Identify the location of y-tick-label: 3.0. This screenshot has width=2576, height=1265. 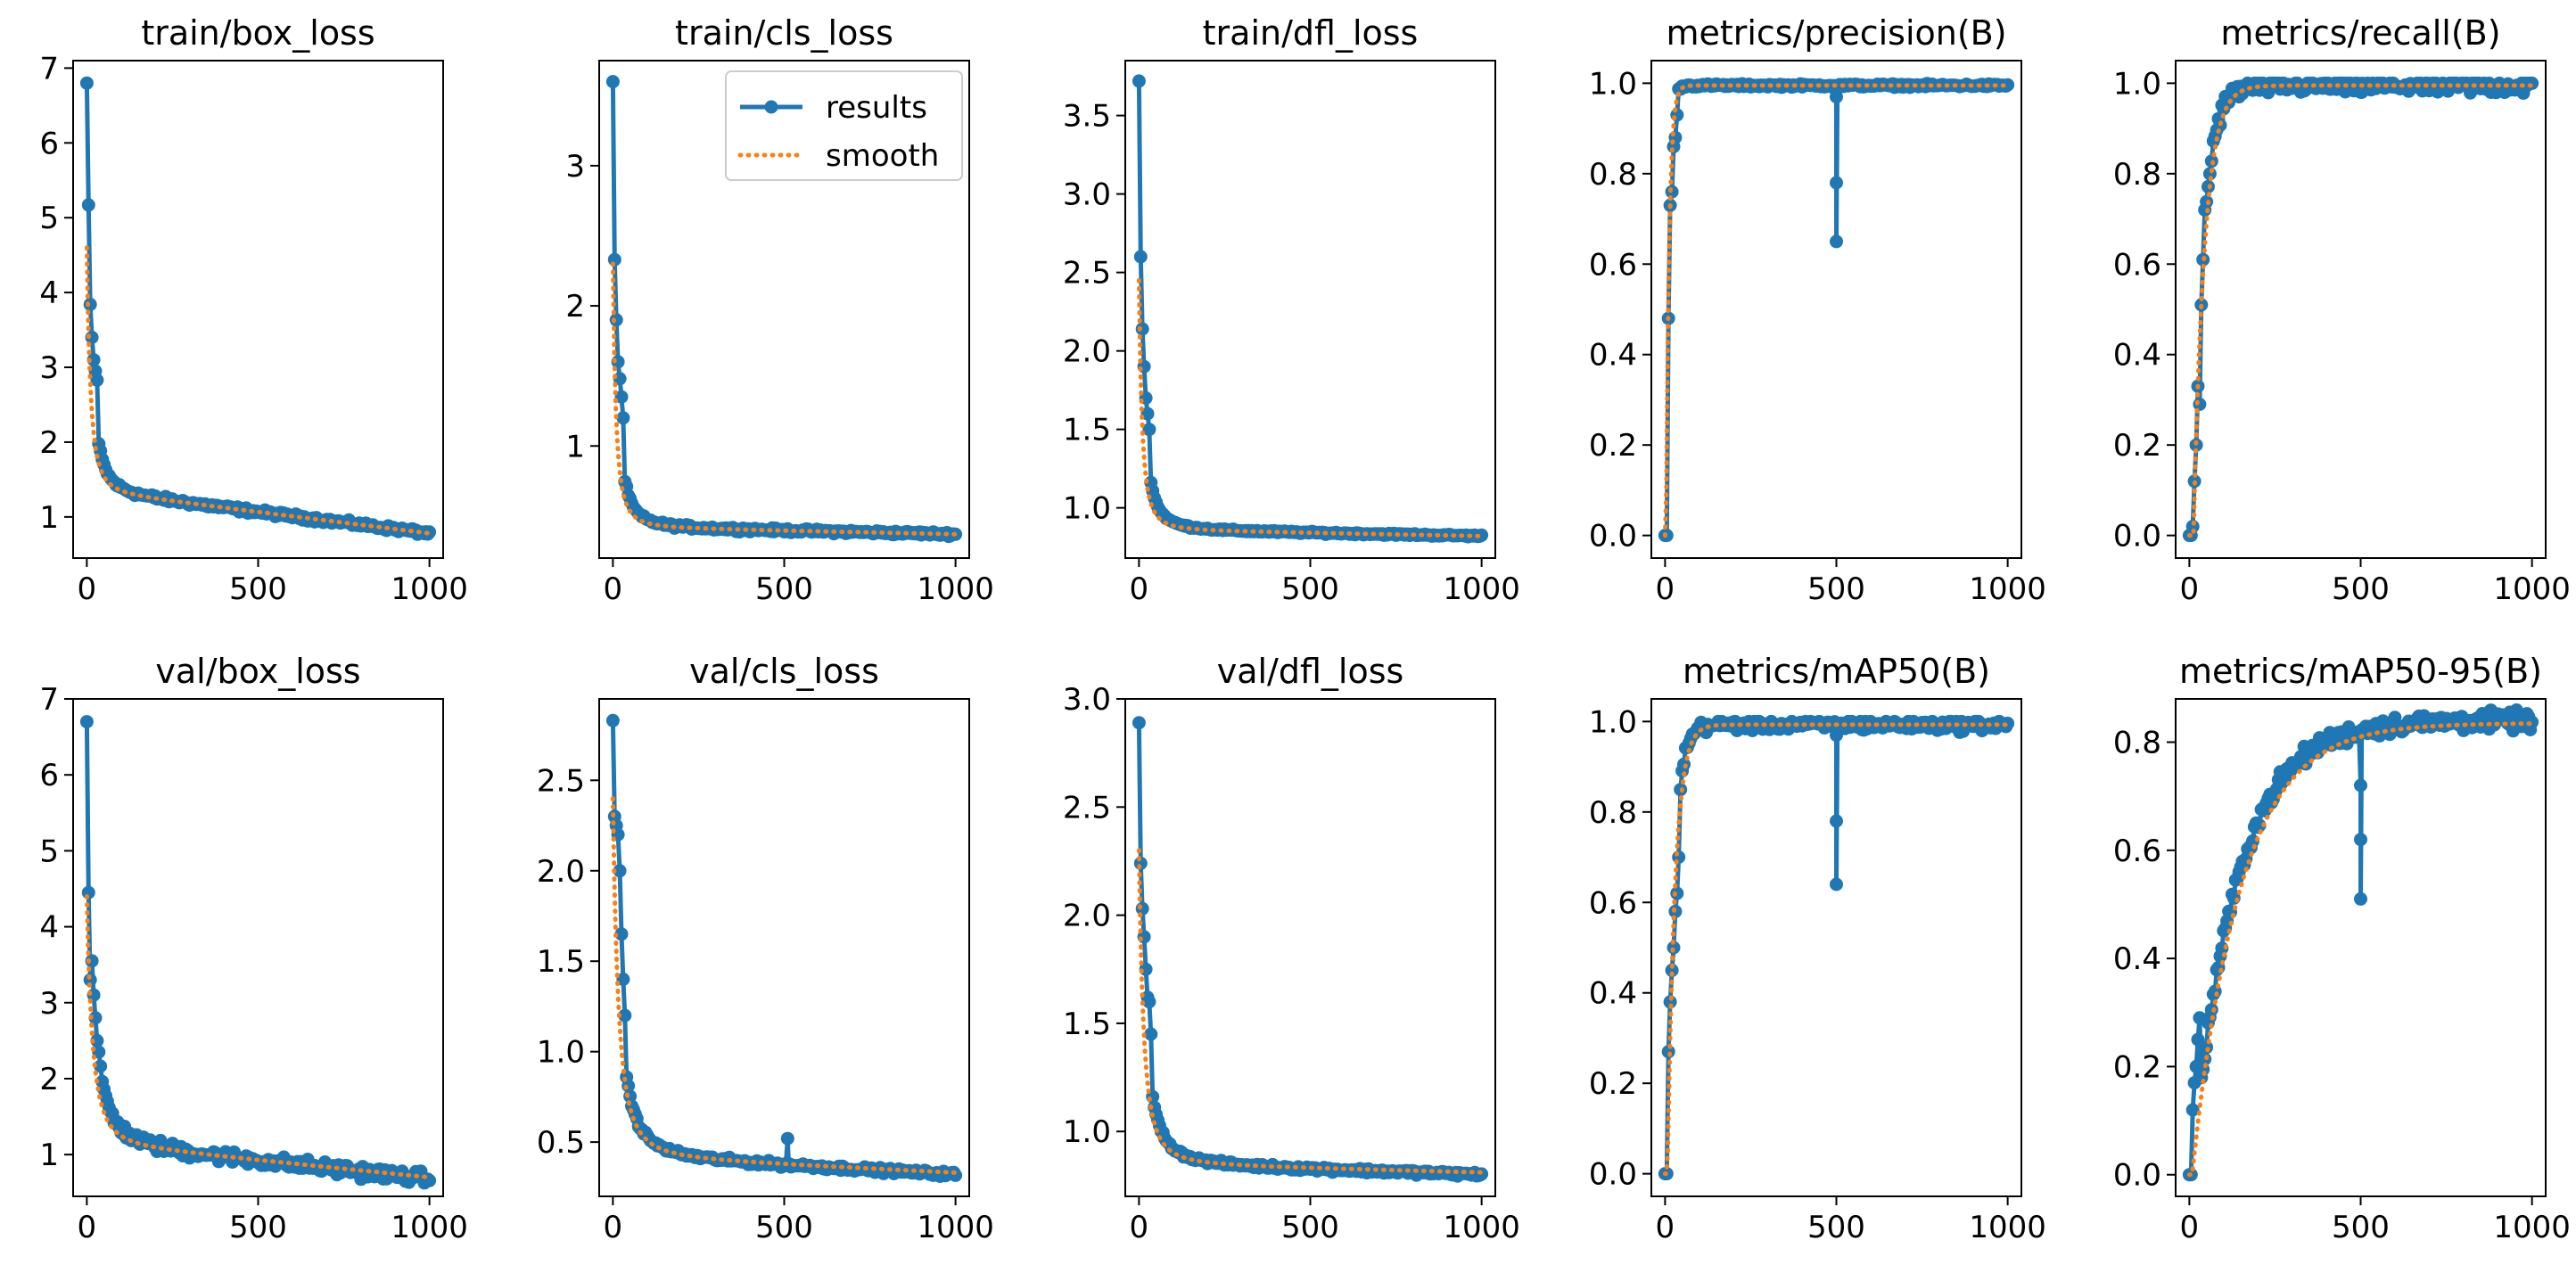
(1087, 700).